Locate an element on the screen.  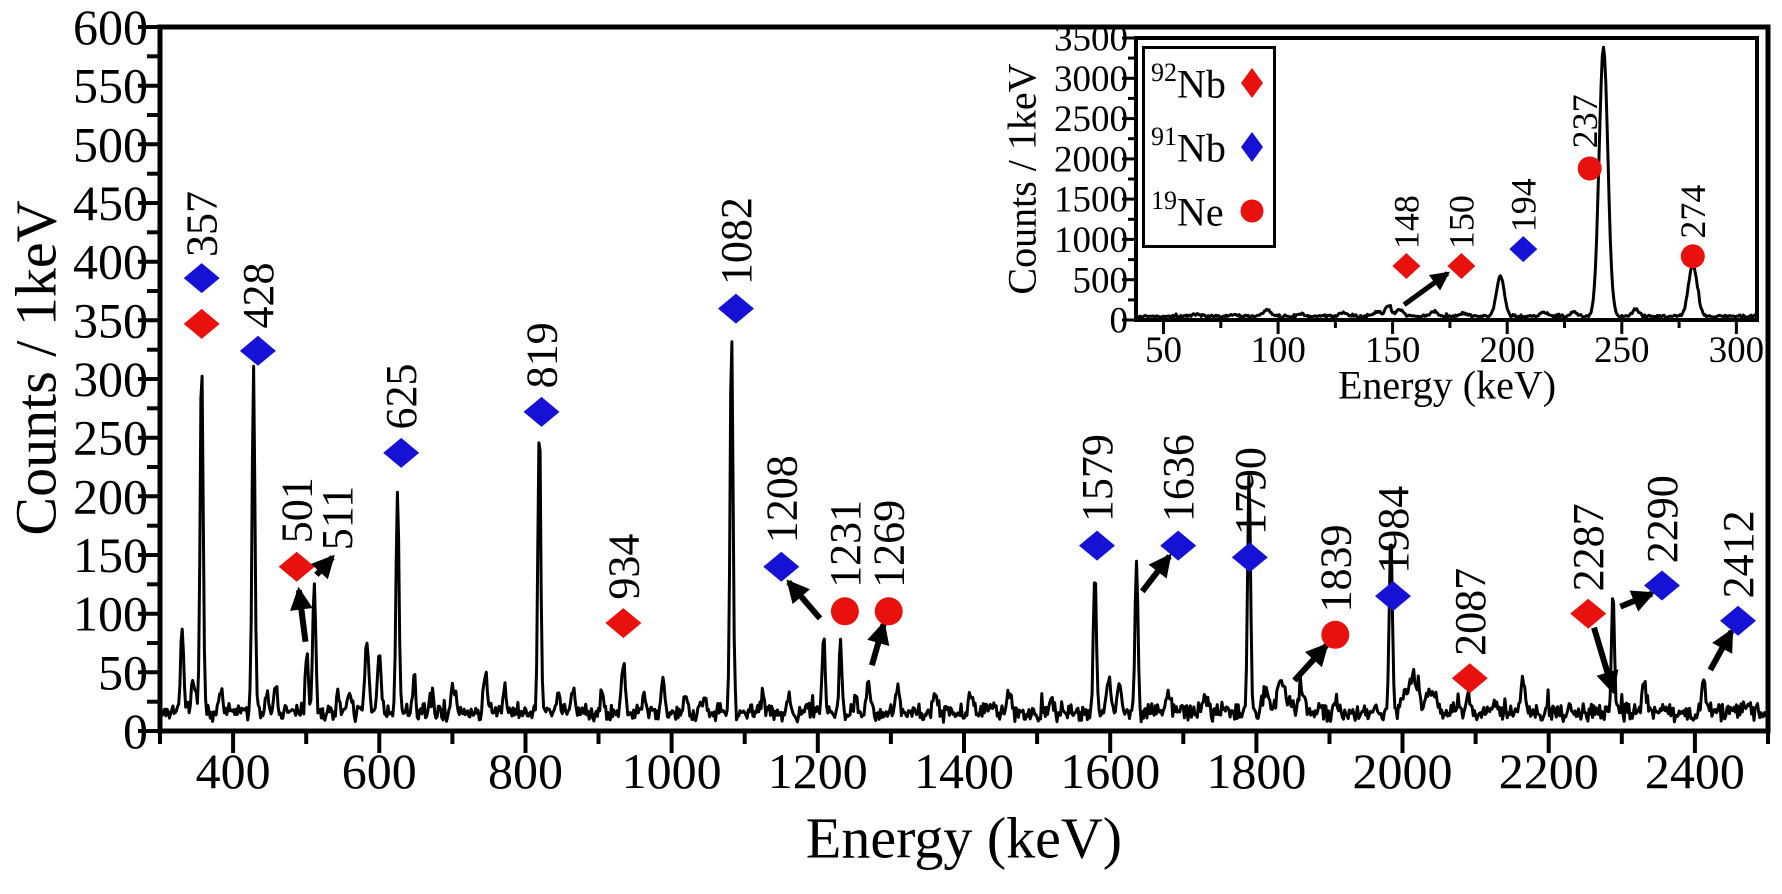
peak-label-819: 819 is located at coordinates (542, 355).